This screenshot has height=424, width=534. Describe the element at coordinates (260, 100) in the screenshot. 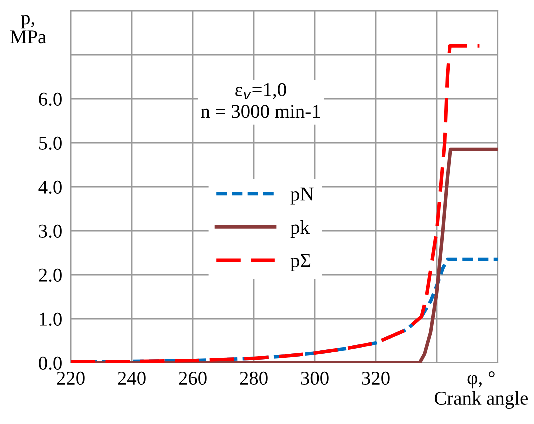

I see `annotation: ε$_{v}$=1,0 n = 3000 min-1` at that location.